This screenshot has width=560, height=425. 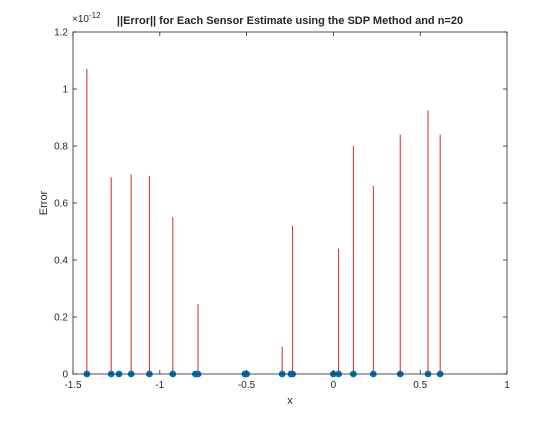 What do you see at coordinates (86, 18) in the screenshot?
I see `y-exponent-label: ×10⁻¹²` at bounding box center [86, 18].